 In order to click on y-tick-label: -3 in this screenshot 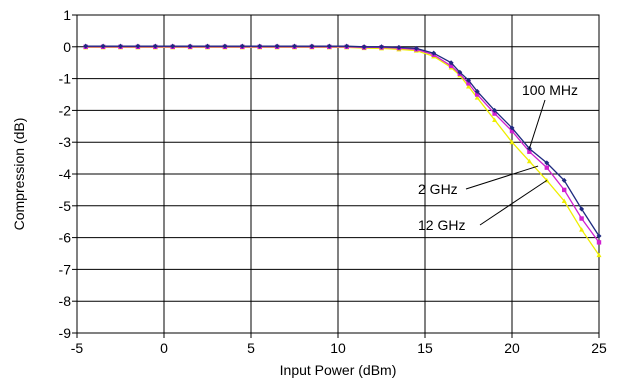, I will do `click(65, 142)`.